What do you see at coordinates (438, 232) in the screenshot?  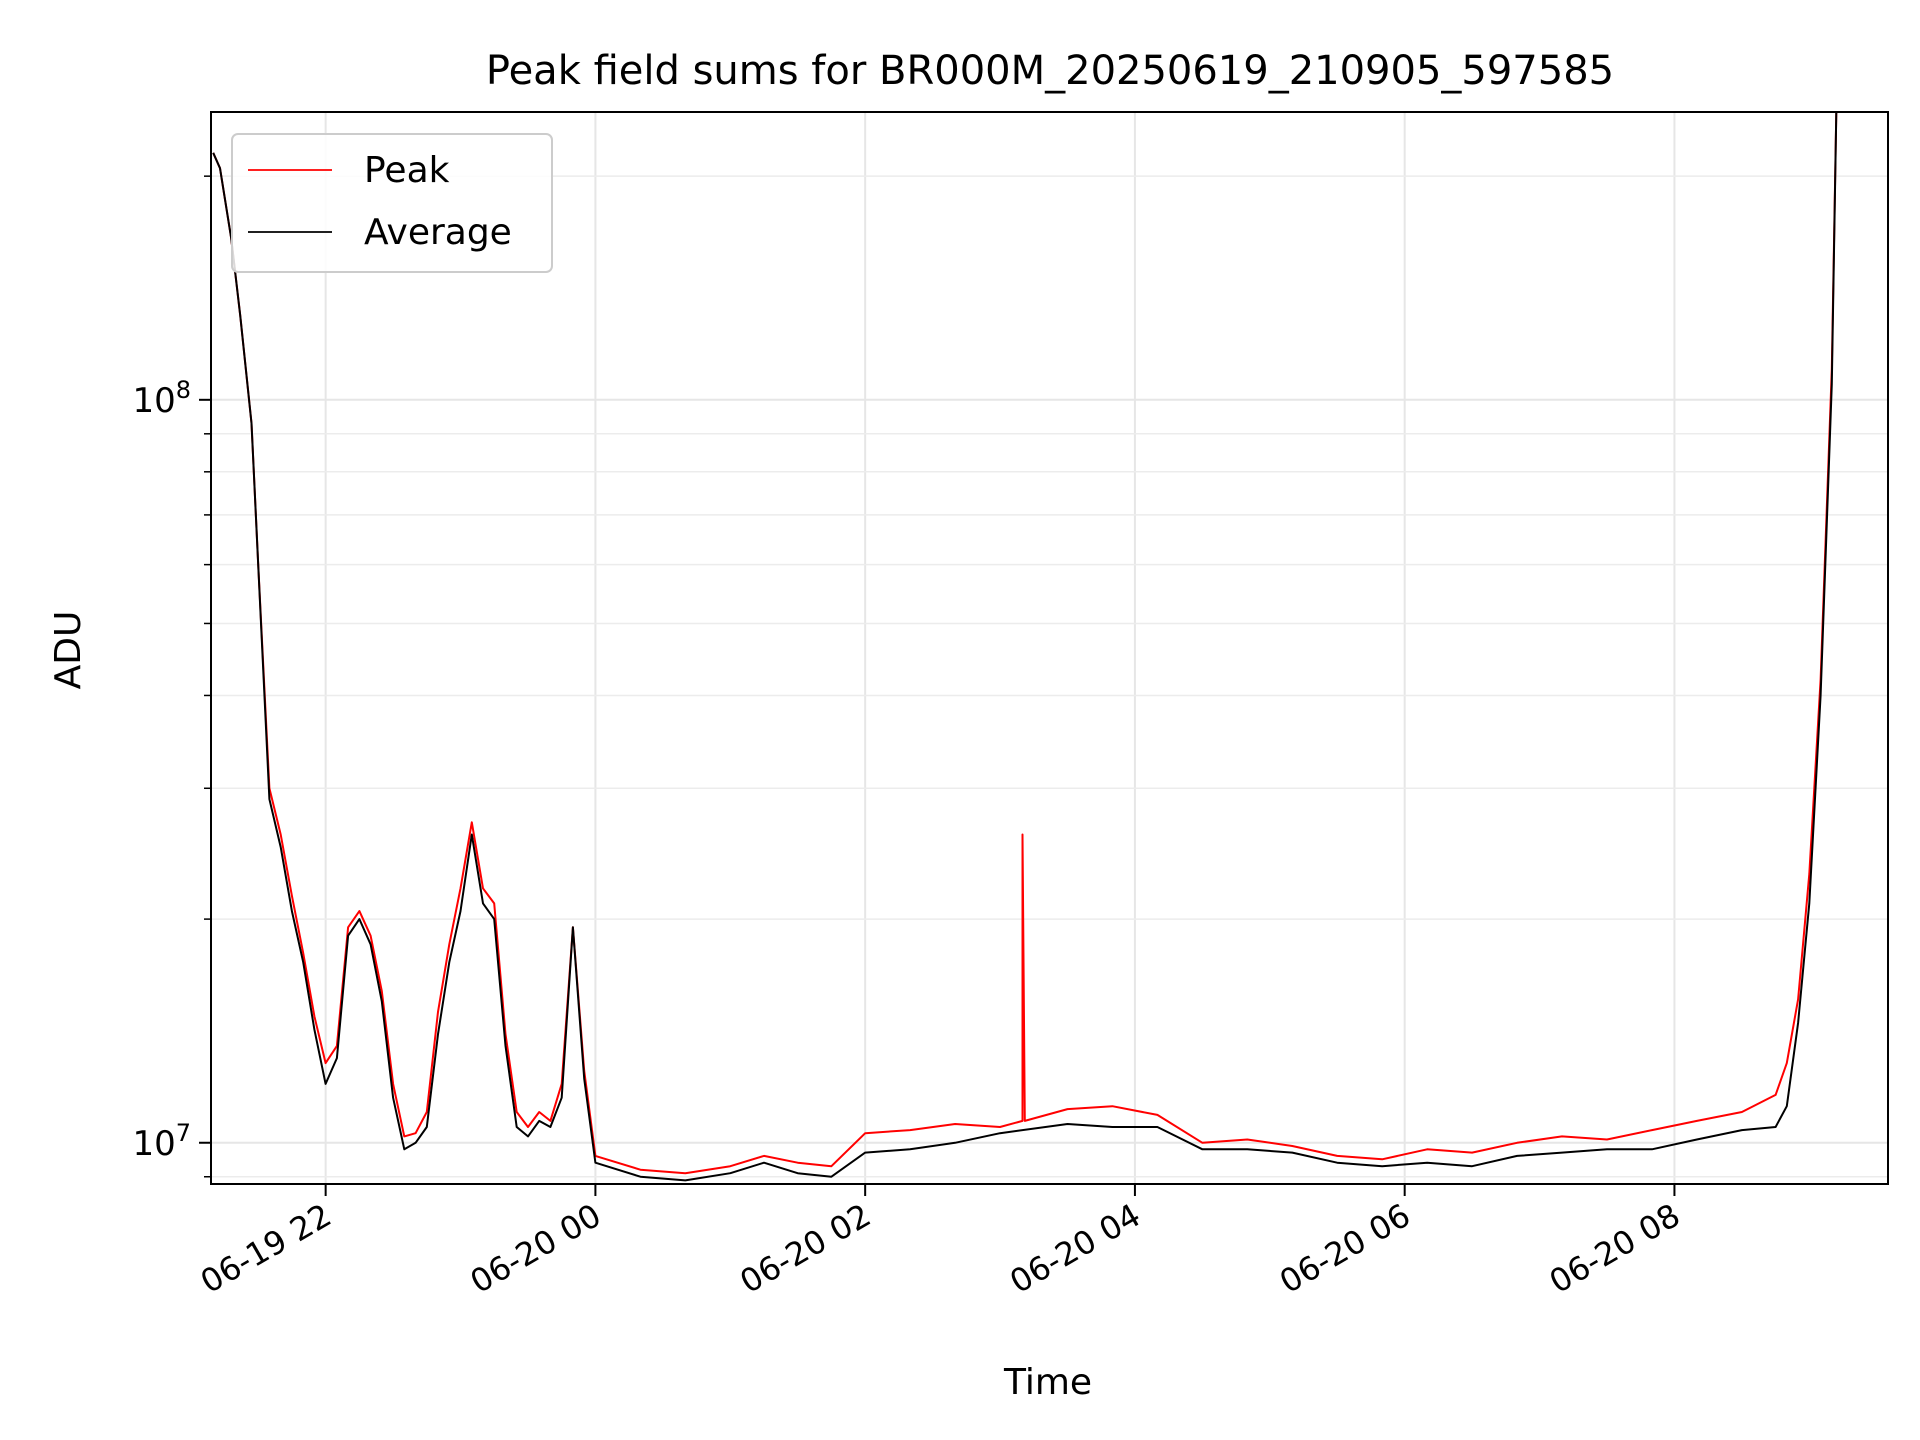 I see `legend-label-average: Average` at bounding box center [438, 232].